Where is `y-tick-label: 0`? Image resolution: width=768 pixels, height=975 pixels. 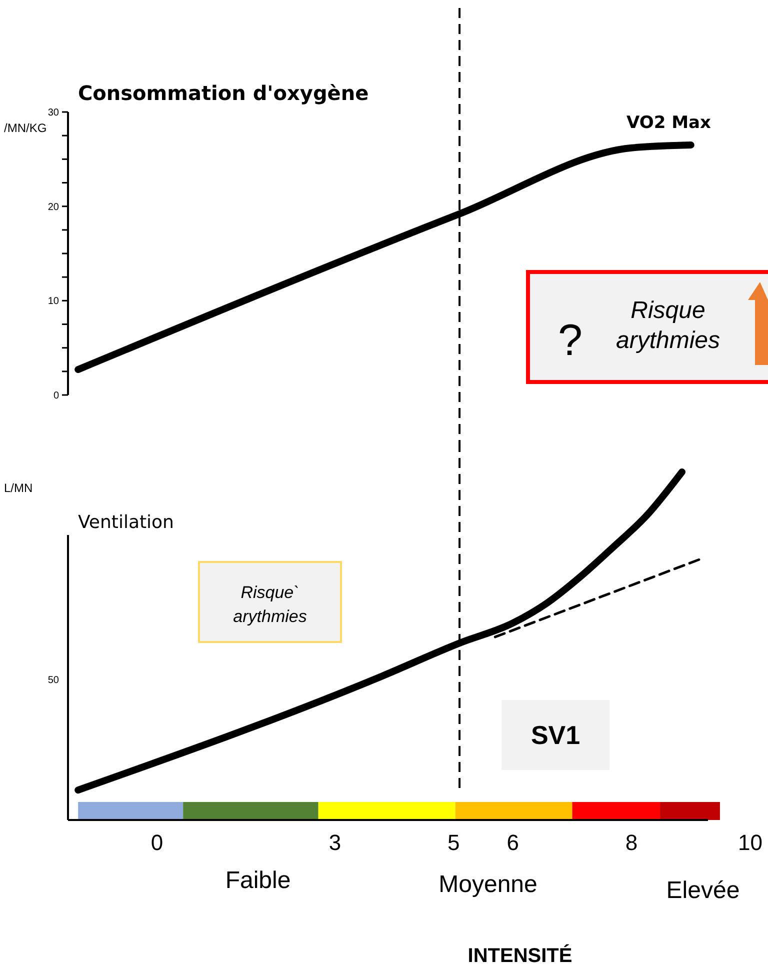 y-tick-label: 0 is located at coordinates (56, 396).